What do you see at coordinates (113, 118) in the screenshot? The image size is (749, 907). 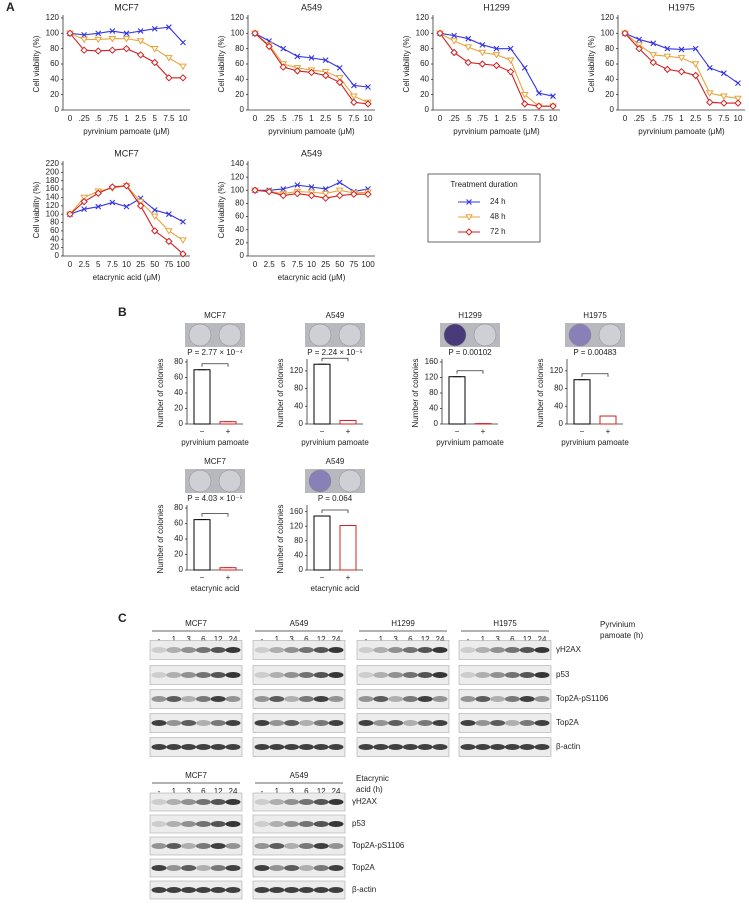 I see `x-tick-label: .75` at bounding box center [113, 118].